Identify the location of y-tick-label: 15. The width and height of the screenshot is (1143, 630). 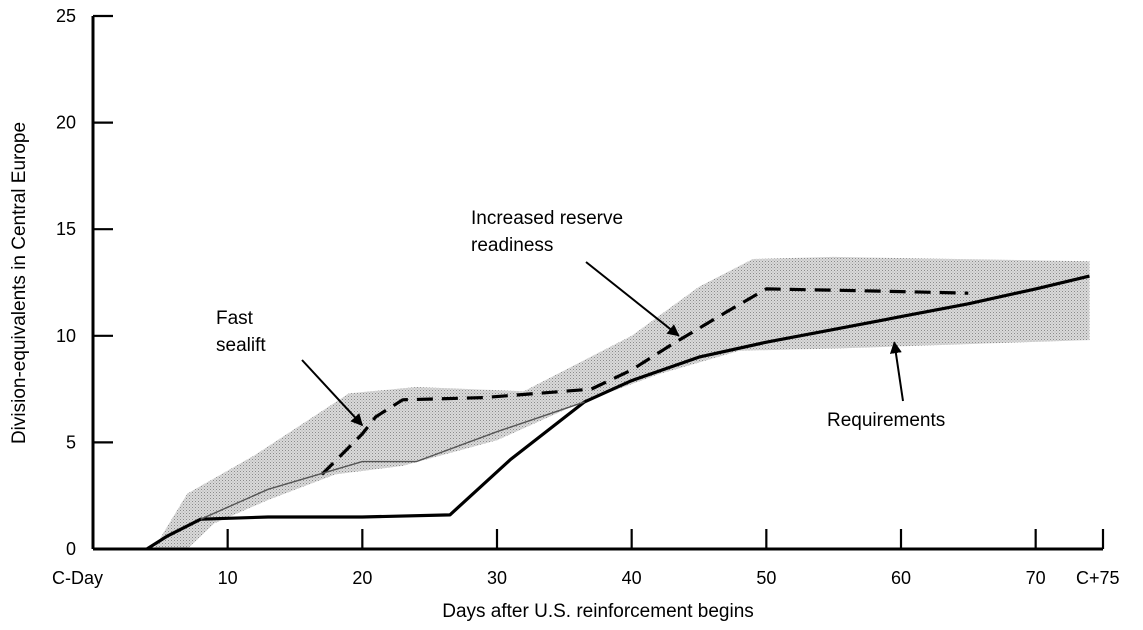
(66, 229).